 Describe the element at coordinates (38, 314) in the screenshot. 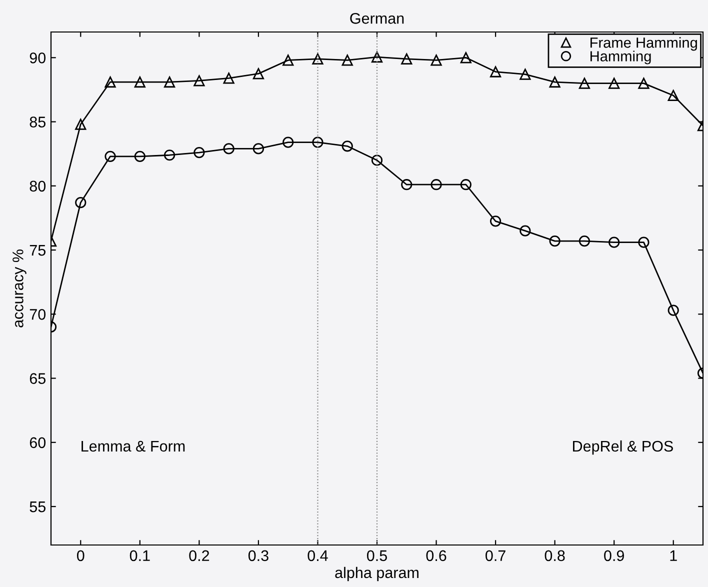

I see `y-tick-label: 70` at that location.